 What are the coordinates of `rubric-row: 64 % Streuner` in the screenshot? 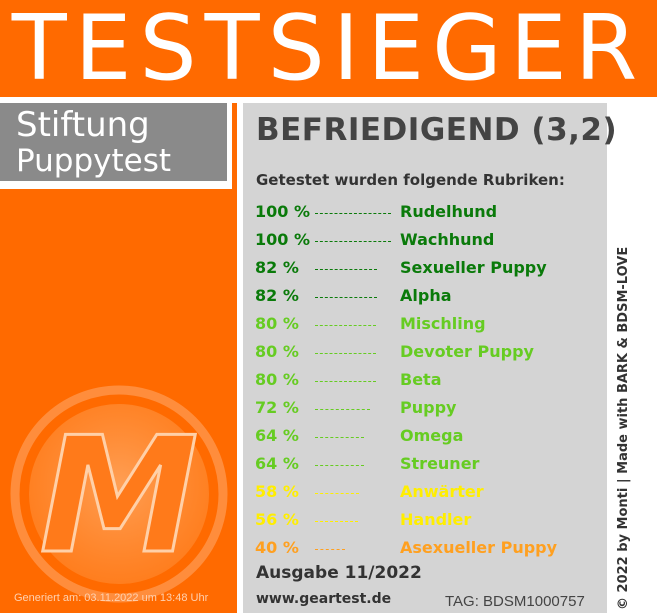 It's located at (427, 465).